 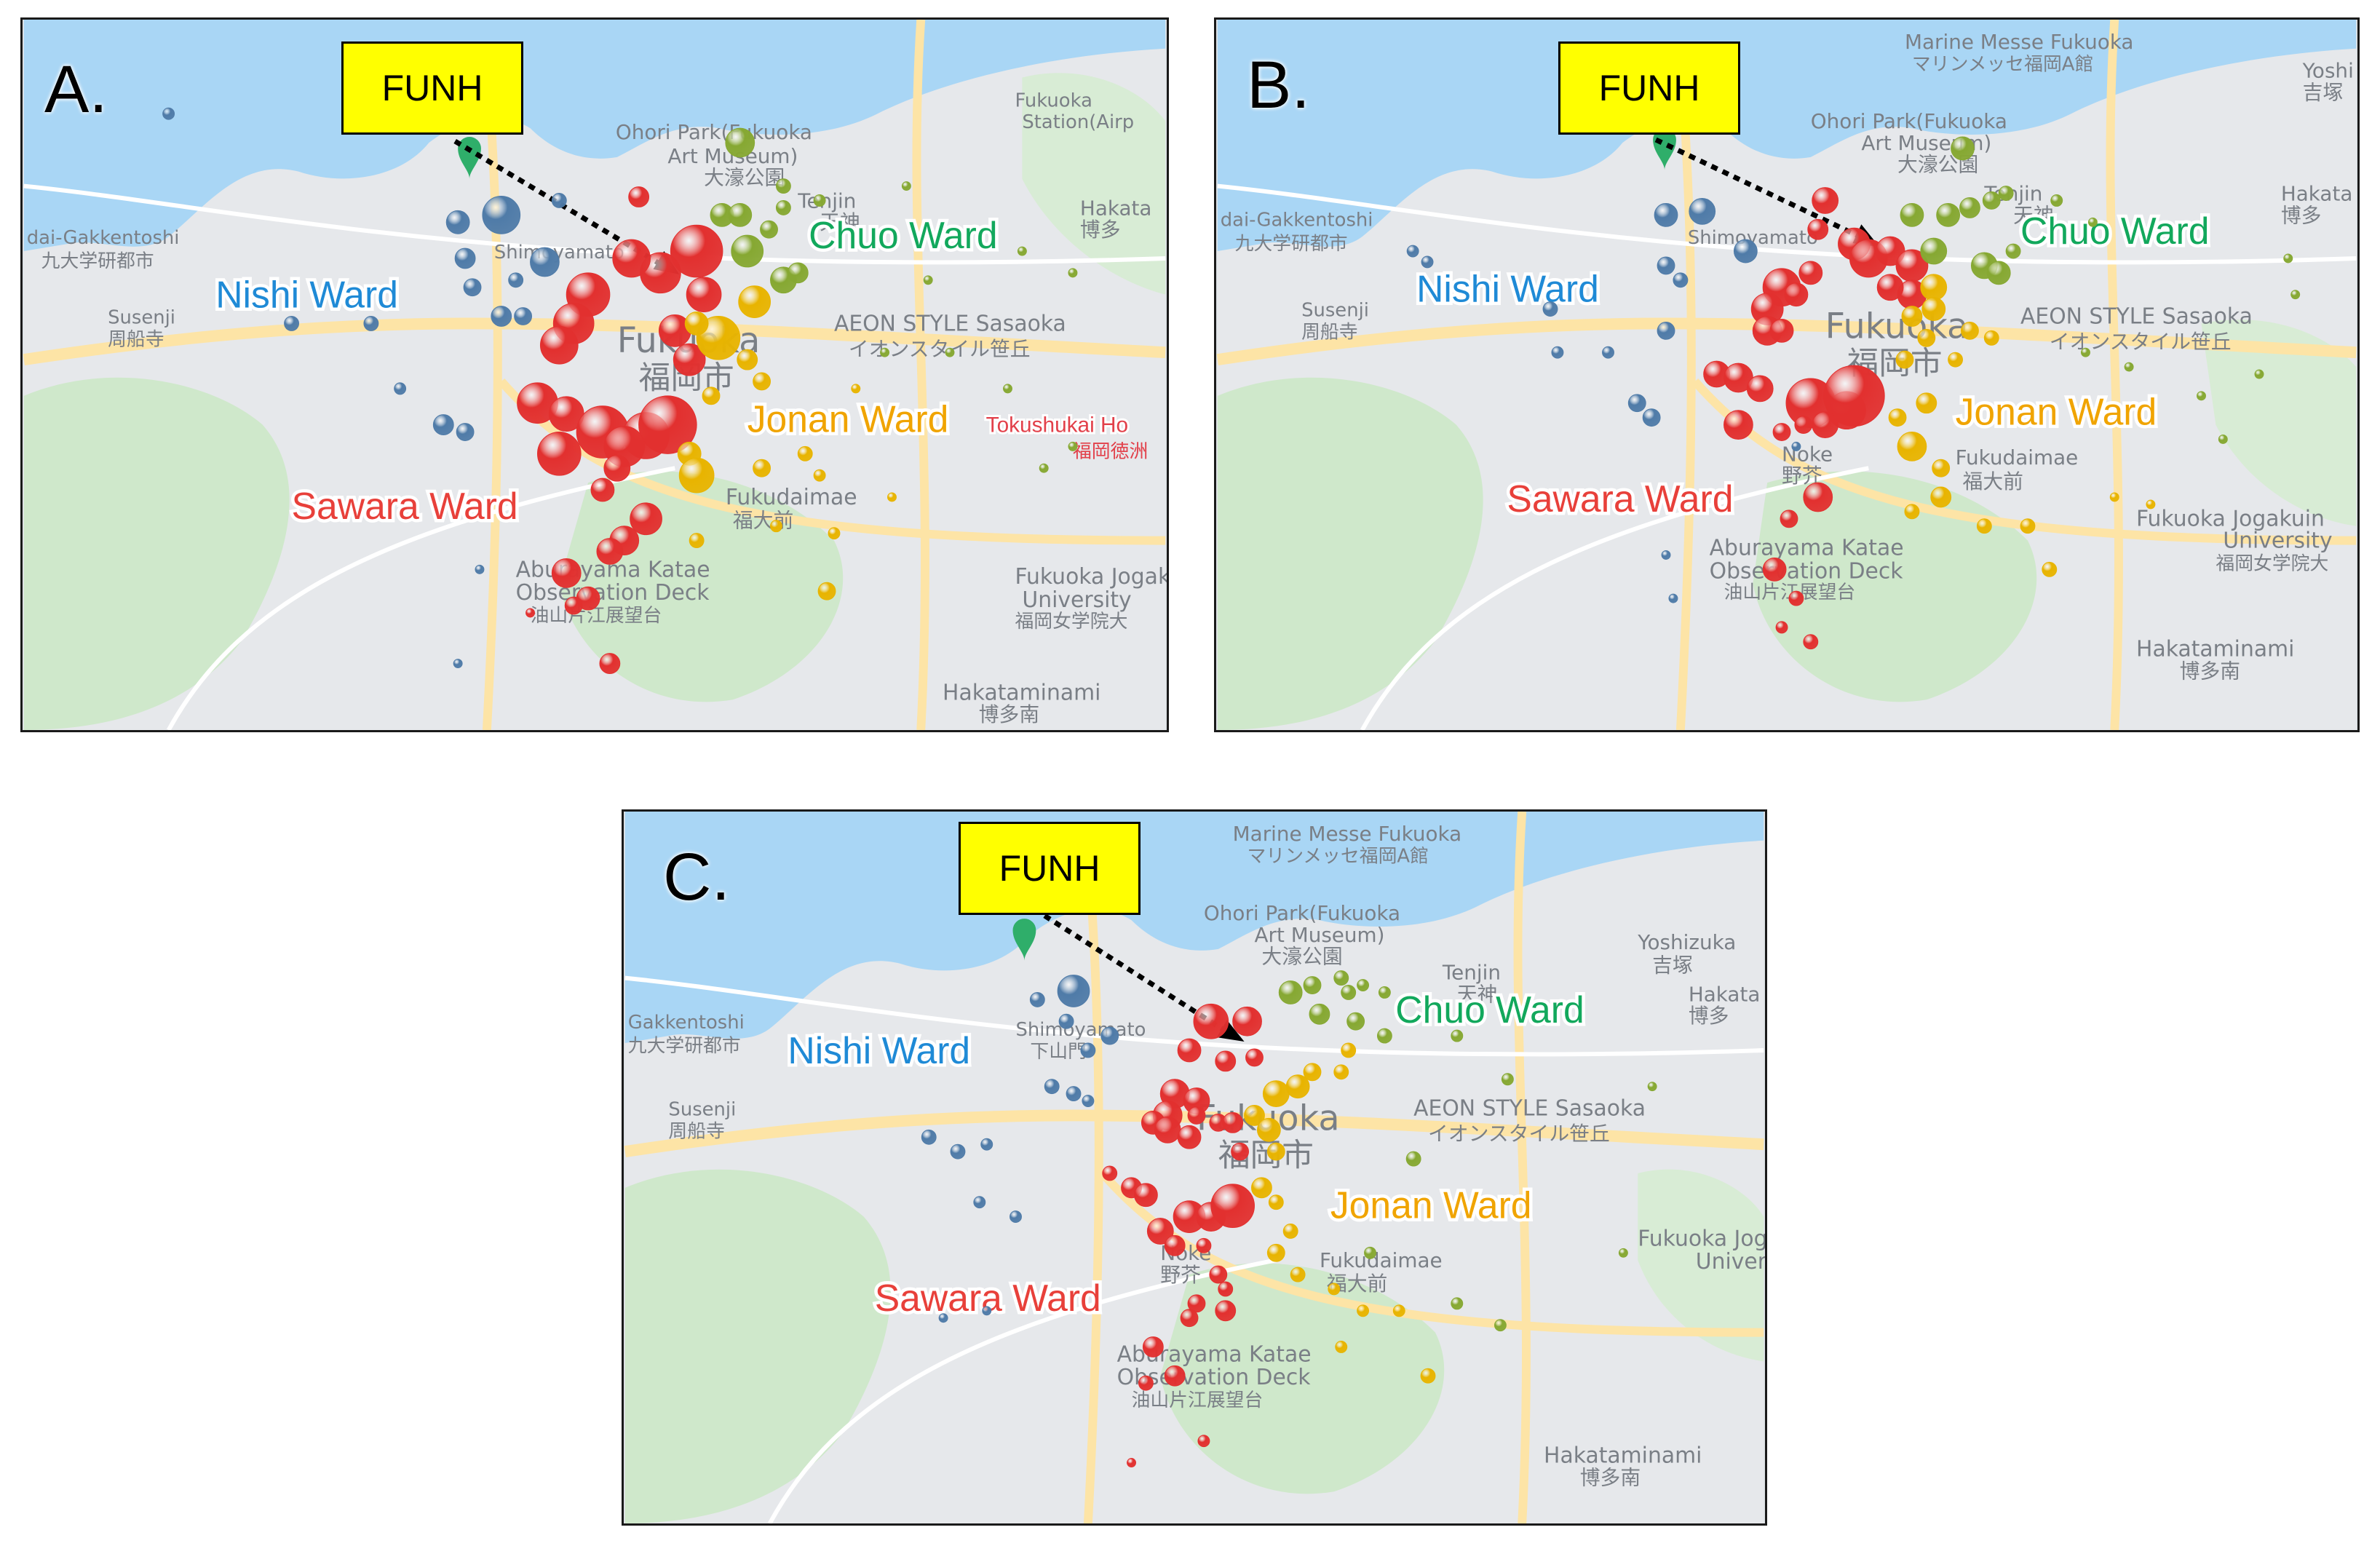 What do you see at coordinates (1381, 1260) in the screenshot?
I see `place-label: Fukudaimae` at bounding box center [1381, 1260].